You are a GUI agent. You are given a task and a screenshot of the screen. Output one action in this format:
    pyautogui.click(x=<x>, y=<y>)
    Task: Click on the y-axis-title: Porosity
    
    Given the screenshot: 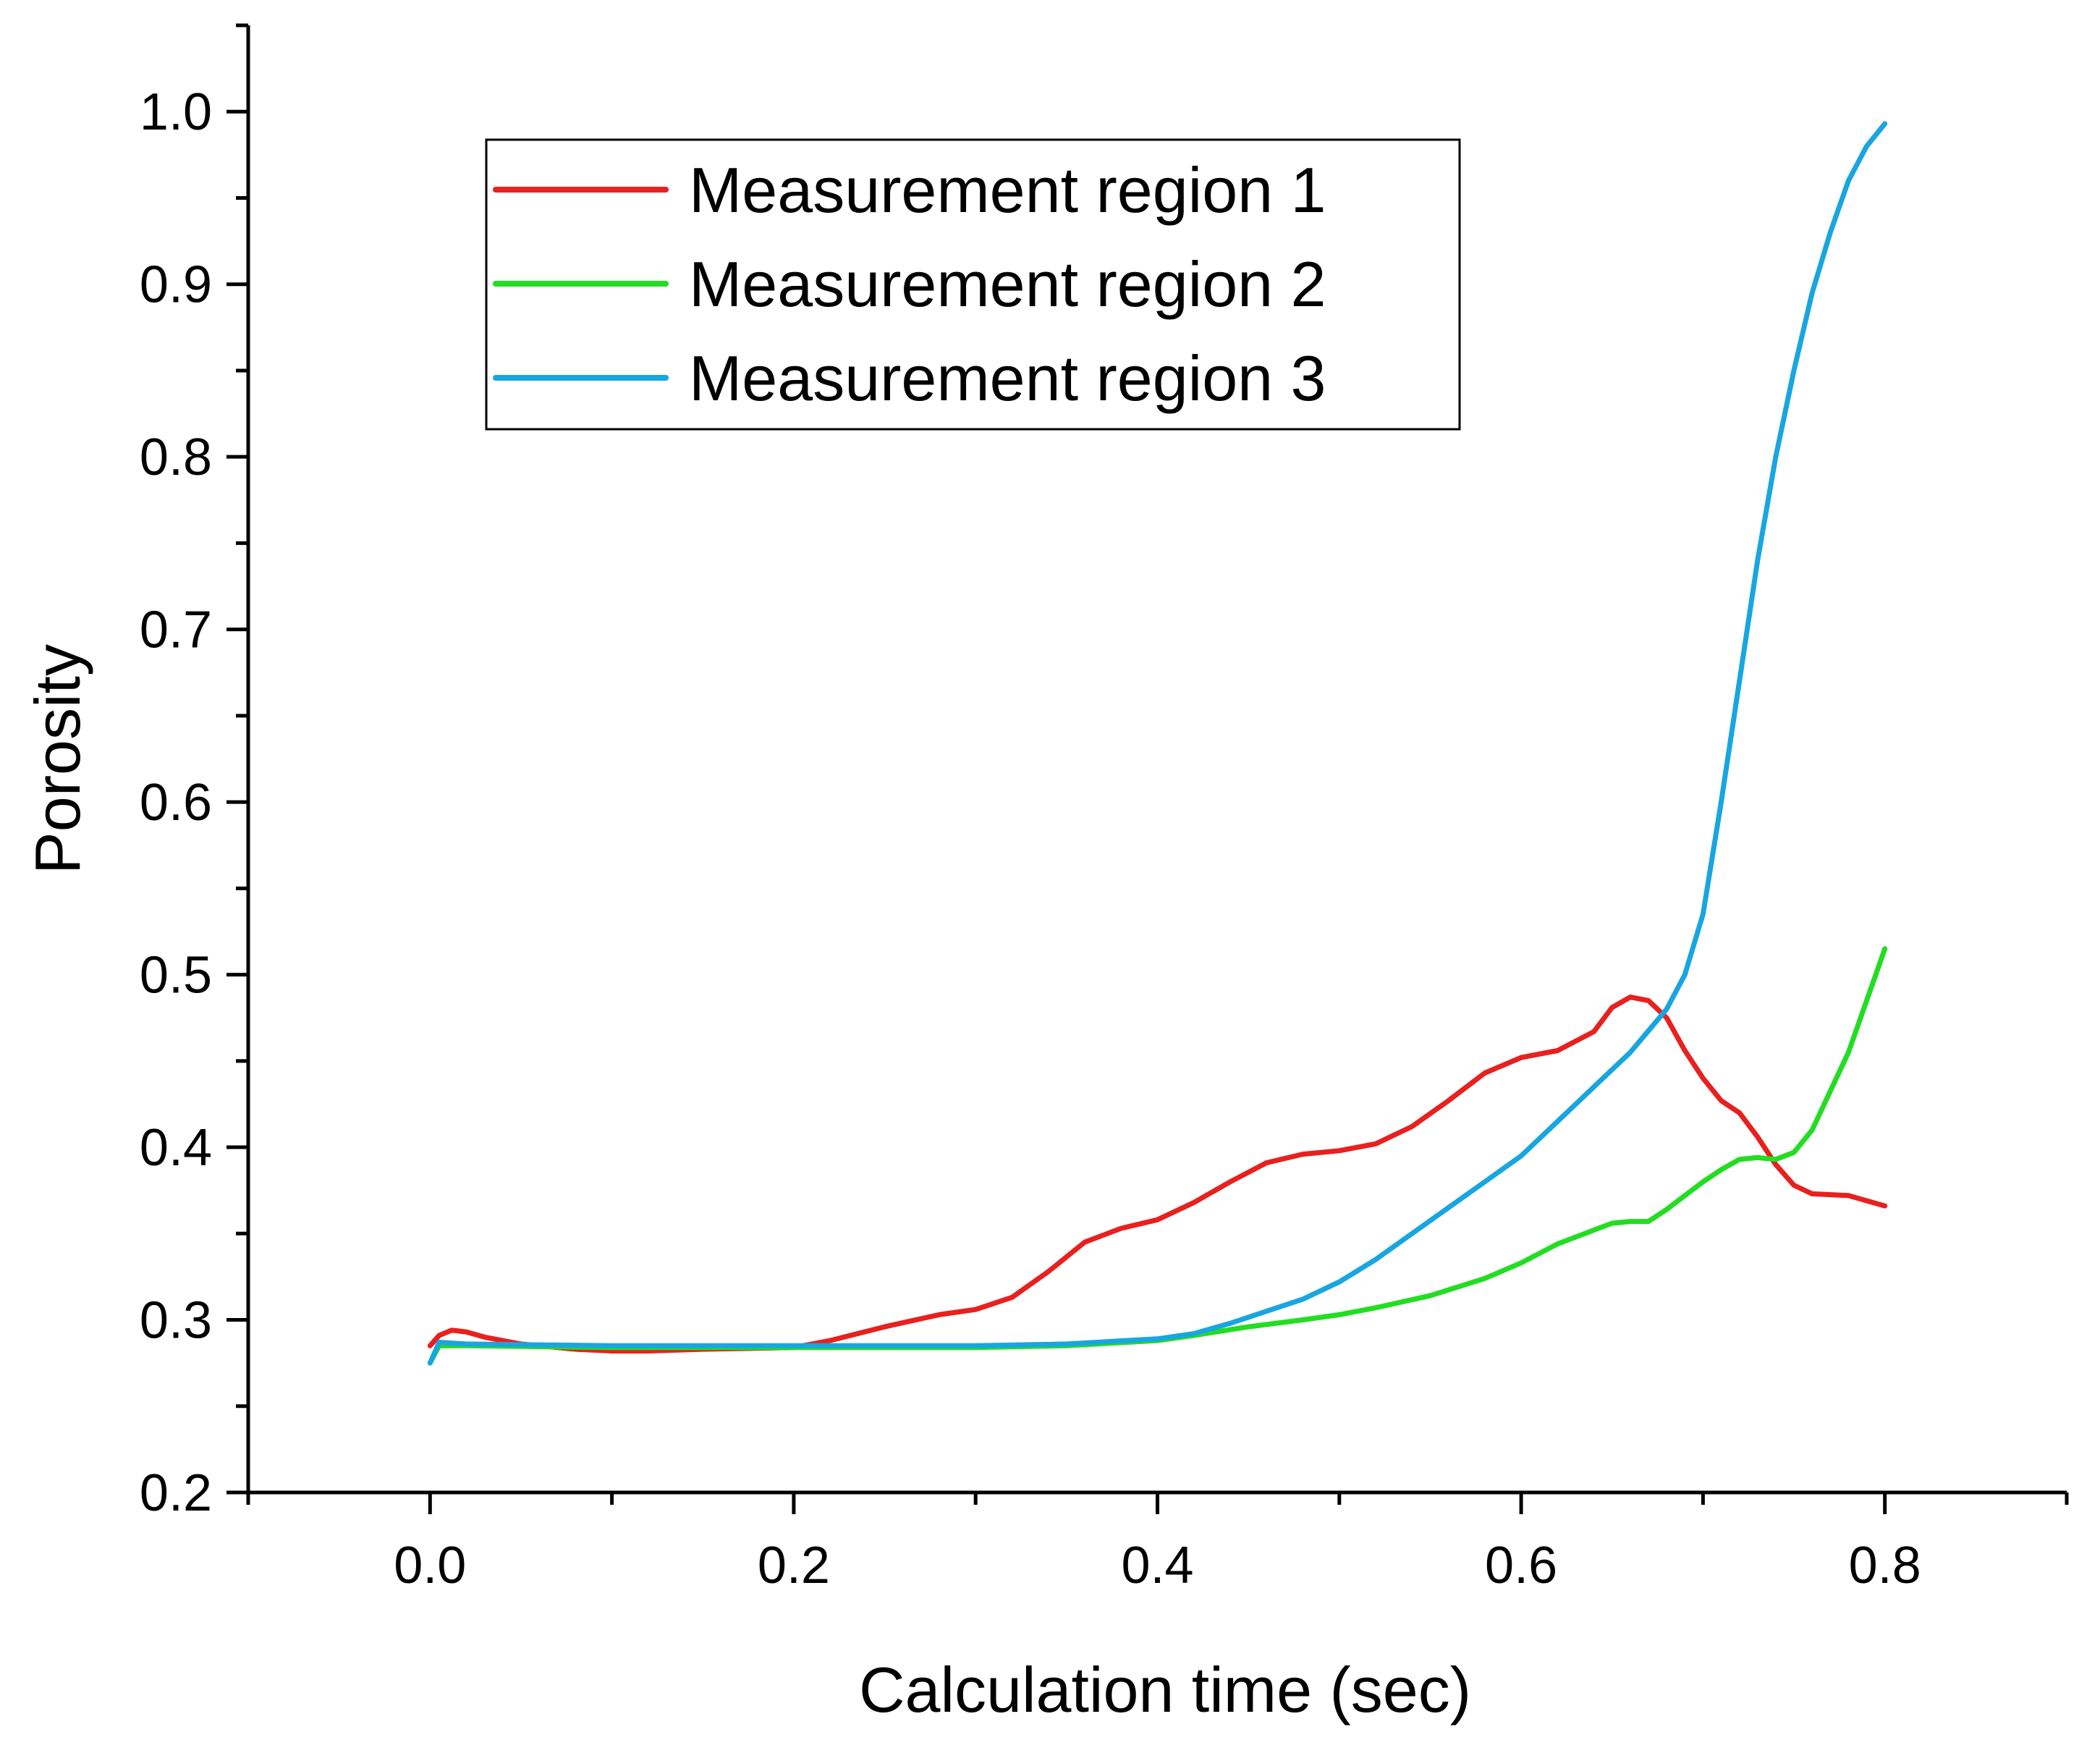 What is the action you would take?
    pyautogui.click(x=58, y=759)
    